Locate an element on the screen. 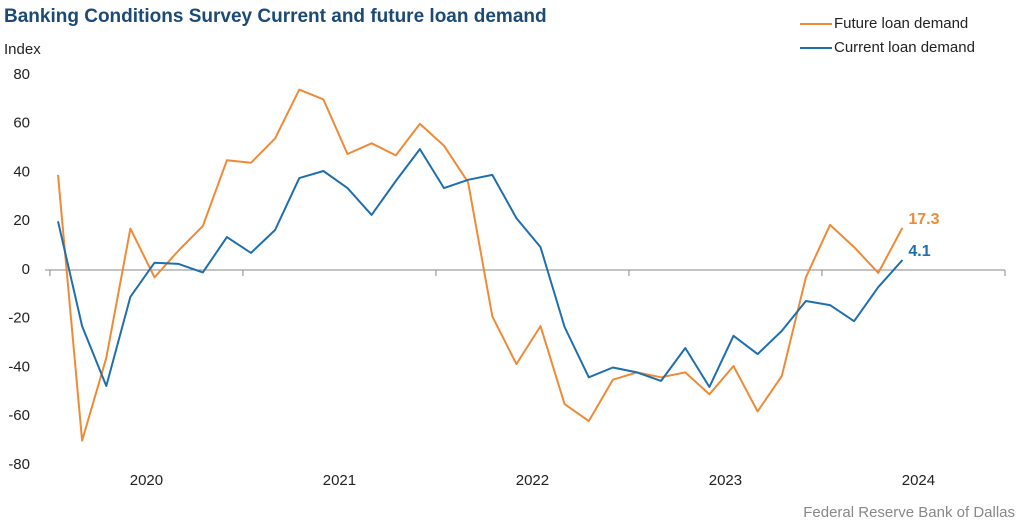 The image size is (1030, 530). y-tick-label: -20 is located at coordinates (19, 318).